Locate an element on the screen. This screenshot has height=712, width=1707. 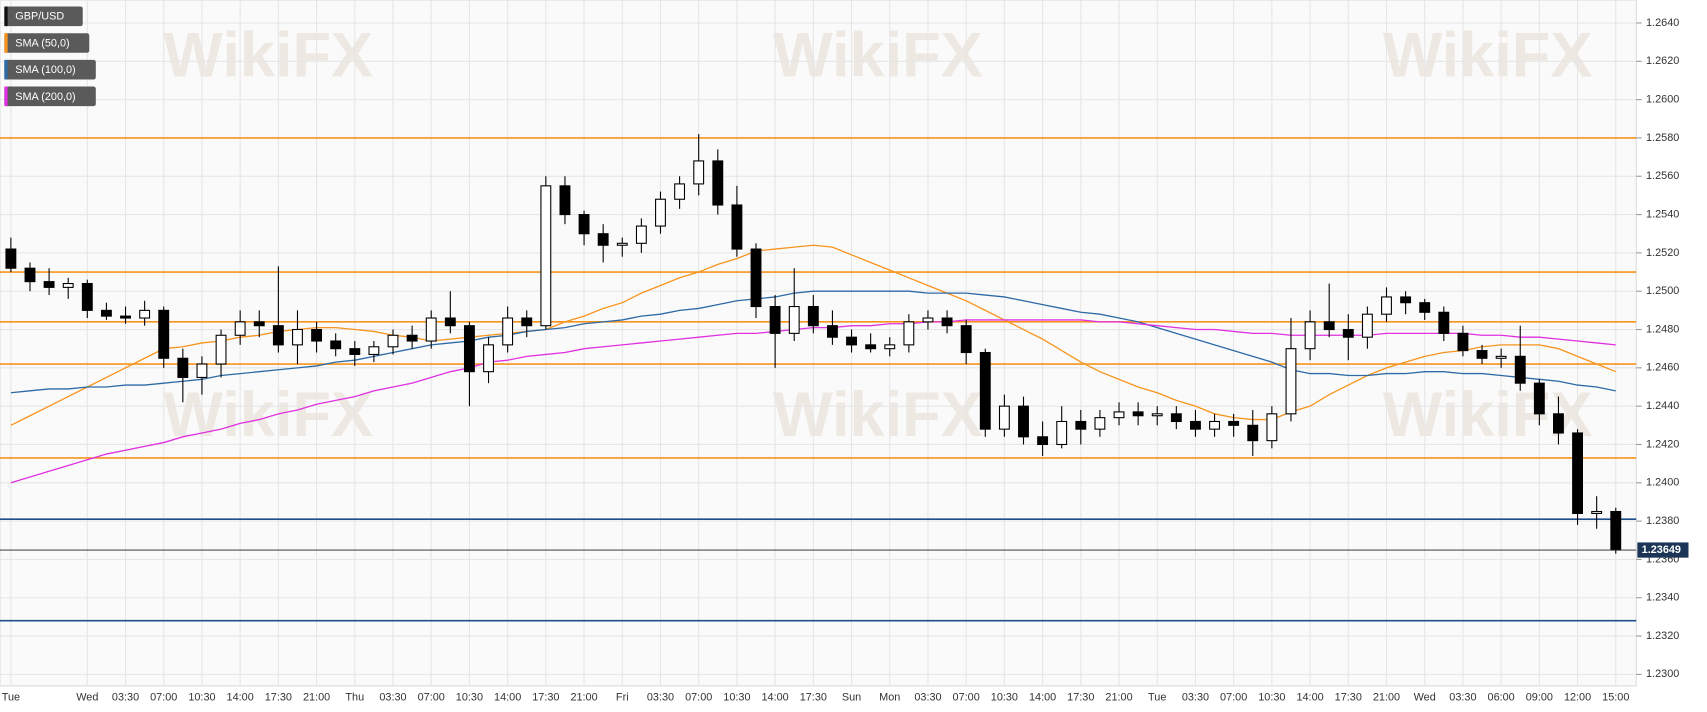
y-tick-label: 1.2580 is located at coordinates (1662, 138).